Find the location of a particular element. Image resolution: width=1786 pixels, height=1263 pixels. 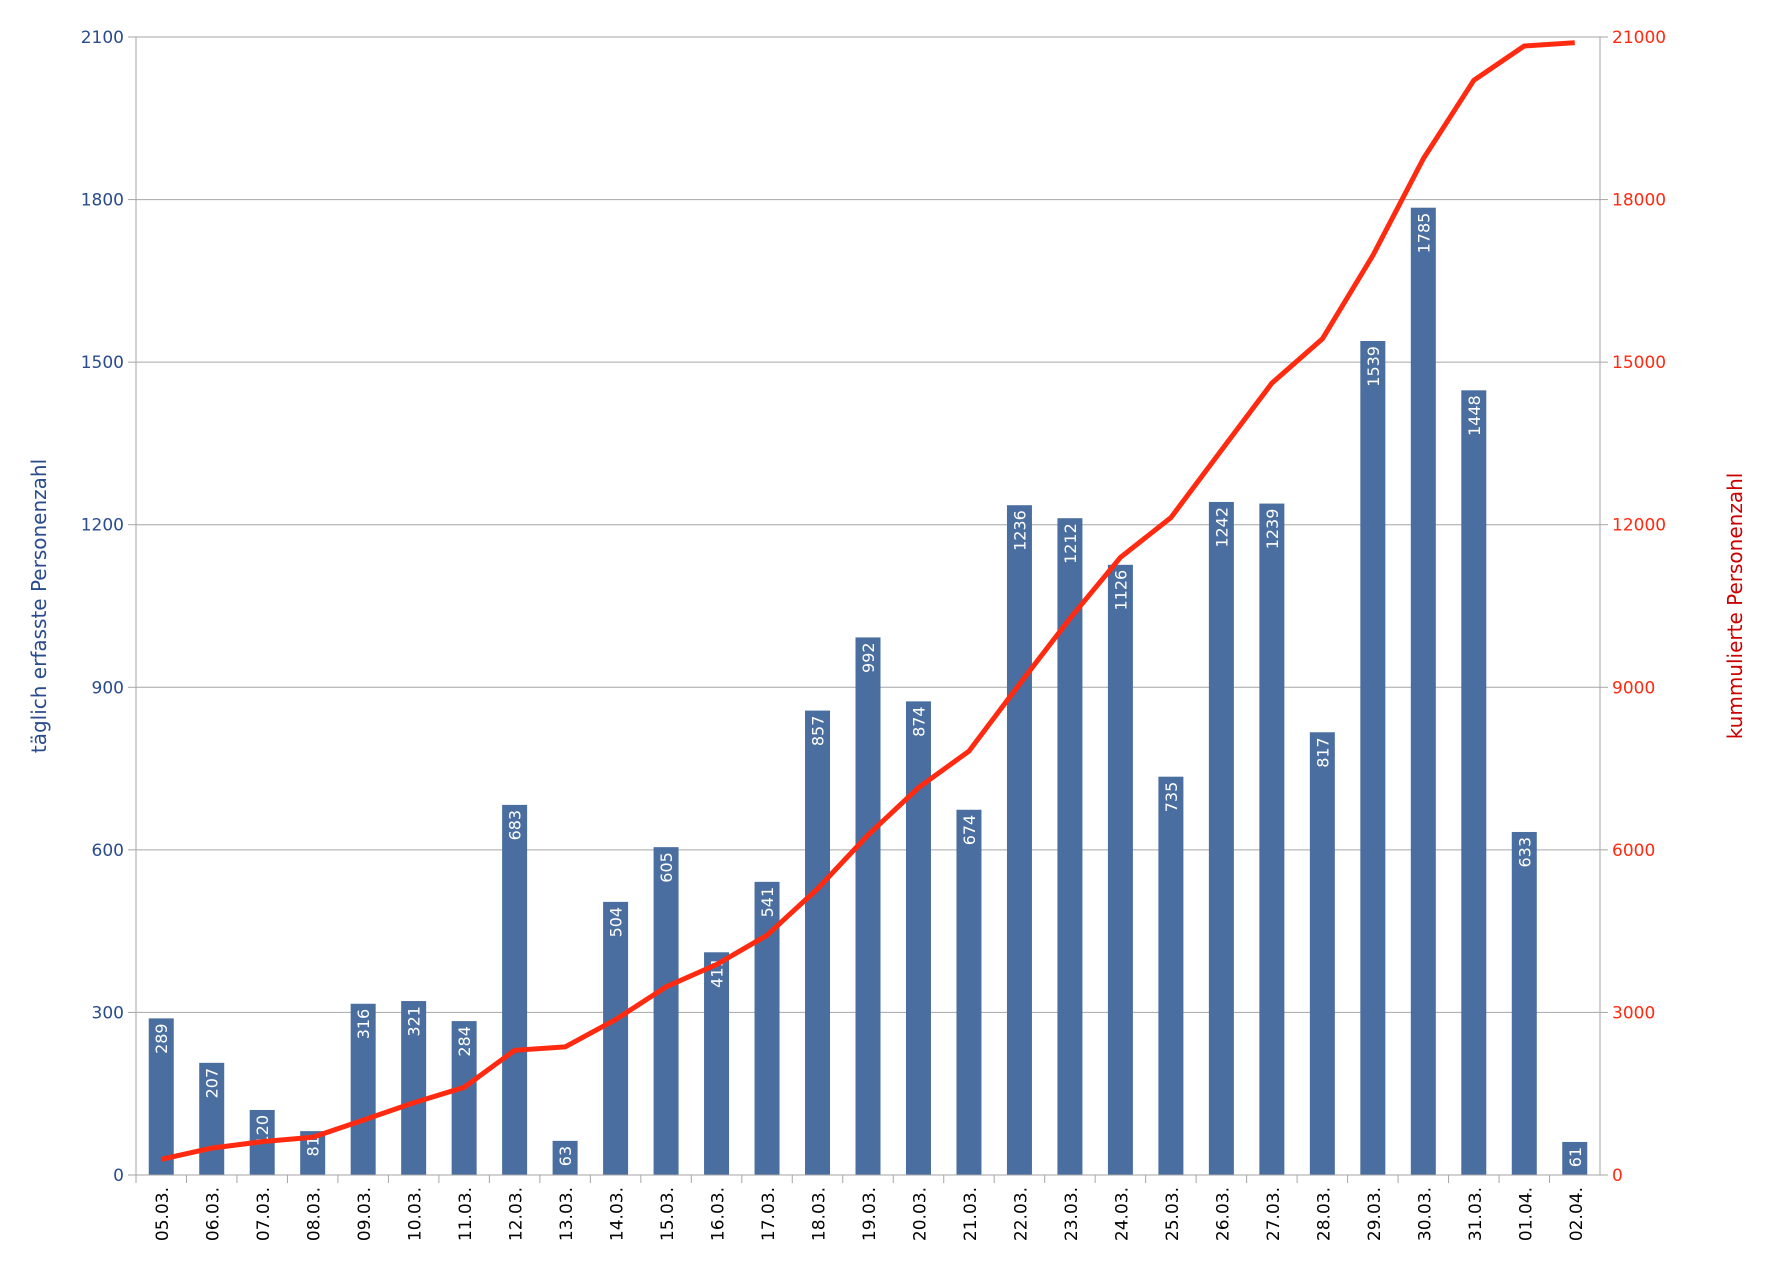

bar-data-label: 207 is located at coordinates (212, 1083).